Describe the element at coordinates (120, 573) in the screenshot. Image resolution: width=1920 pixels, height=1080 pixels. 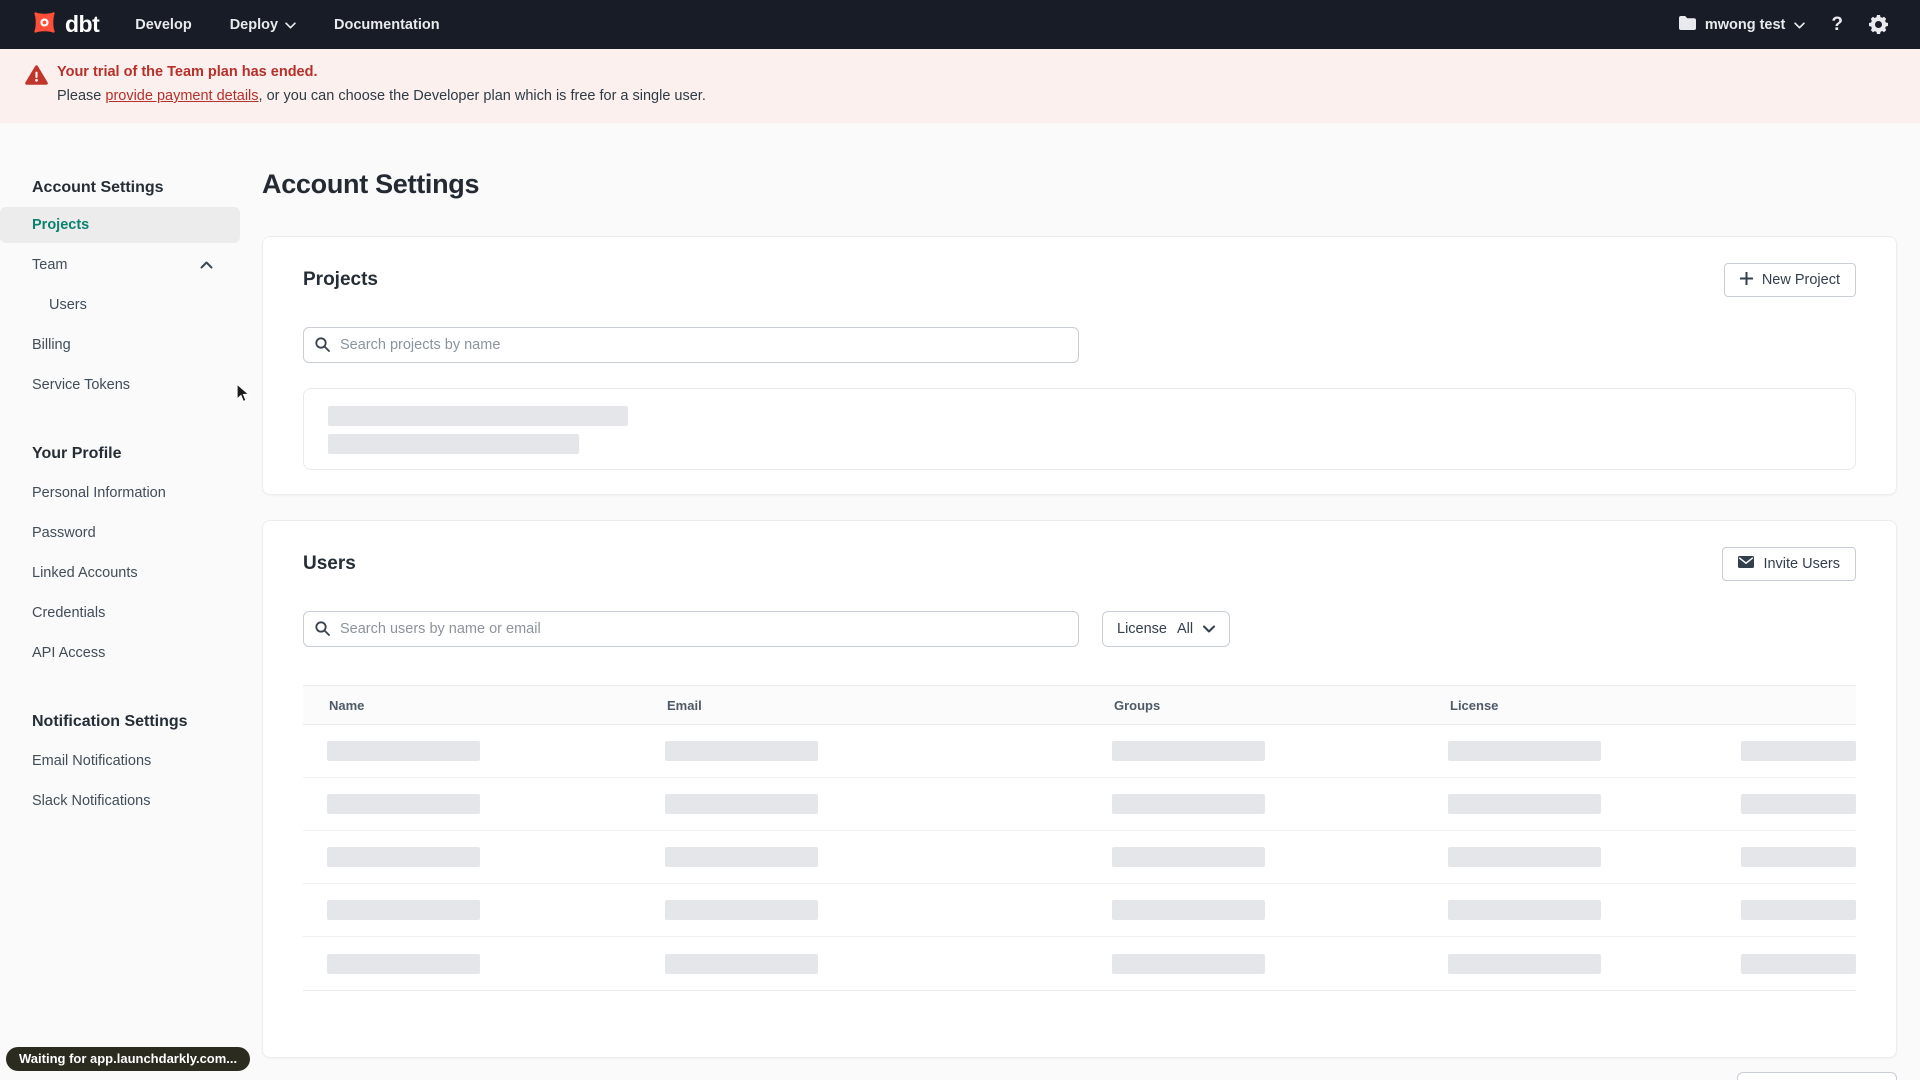
I see `sidebar-item-linked-accounts: Linked Accounts` at that location.